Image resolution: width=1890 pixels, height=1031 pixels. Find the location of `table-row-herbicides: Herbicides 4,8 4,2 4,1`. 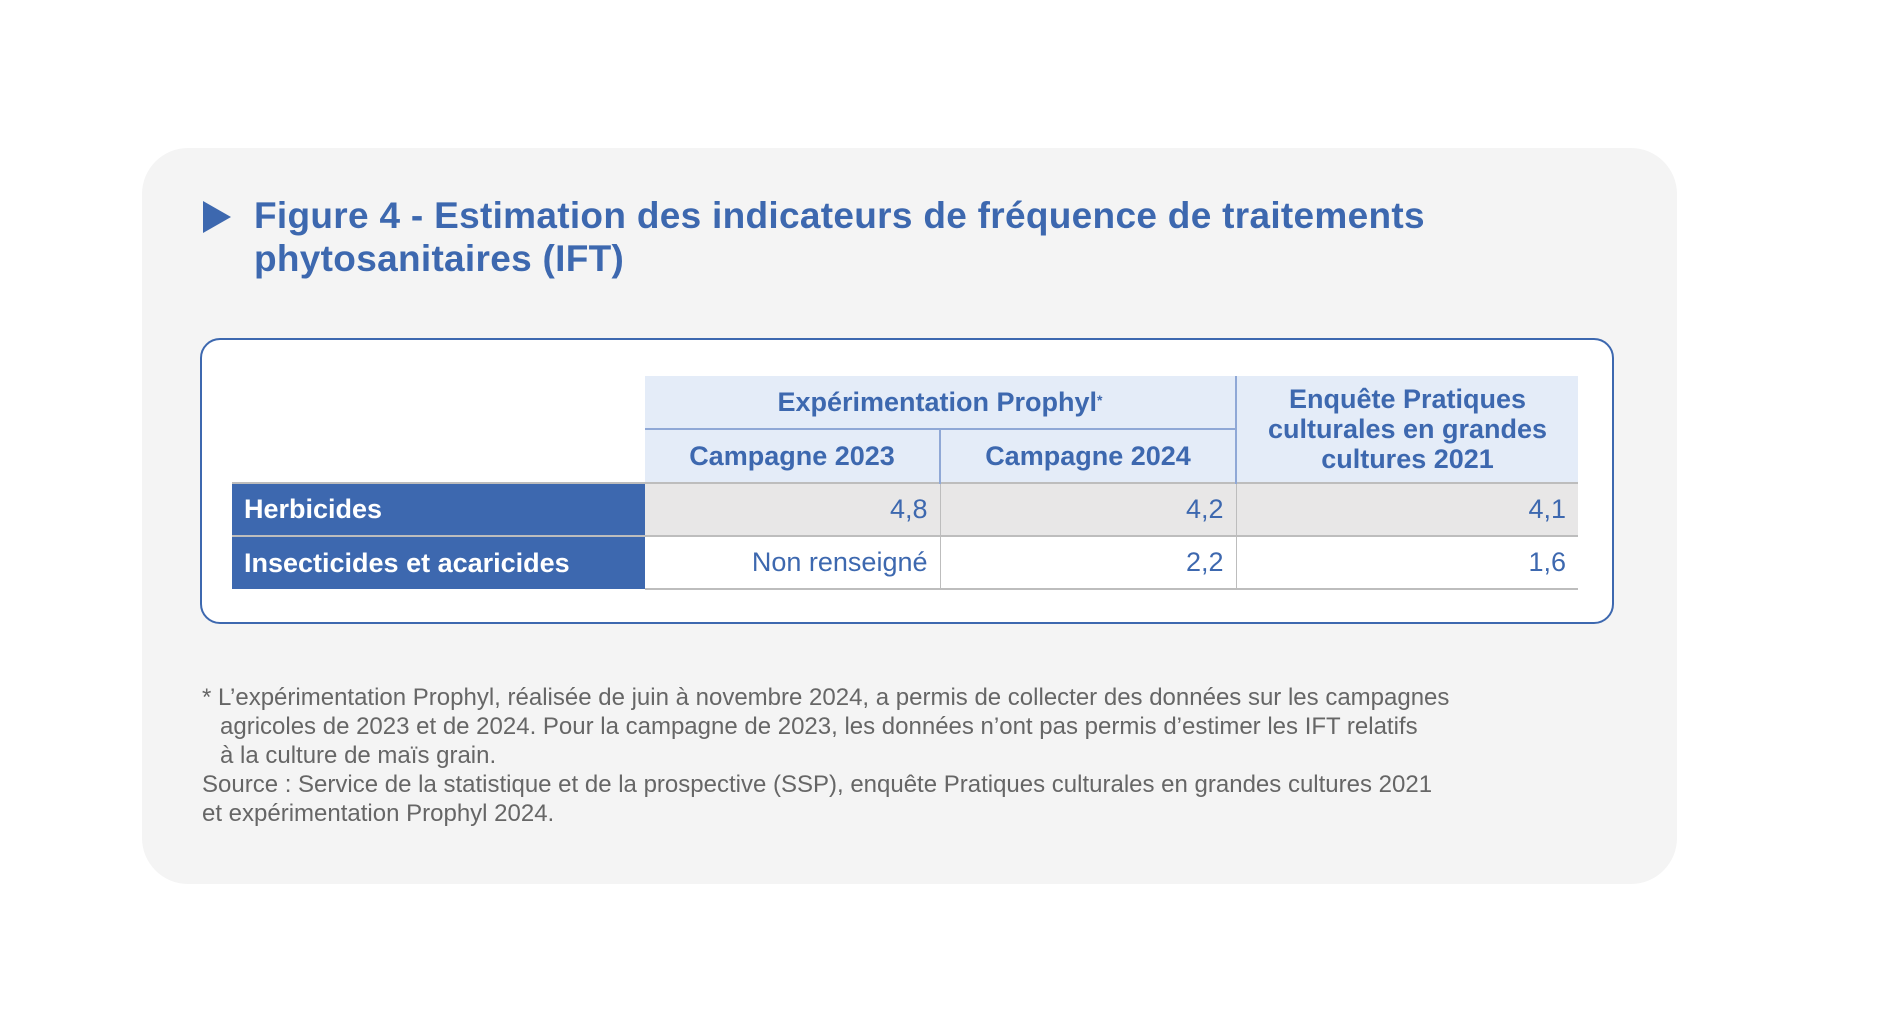

table-row-herbicides: Herbicides 4,8 4,2 4,1 is located at coordinates (905, 509).